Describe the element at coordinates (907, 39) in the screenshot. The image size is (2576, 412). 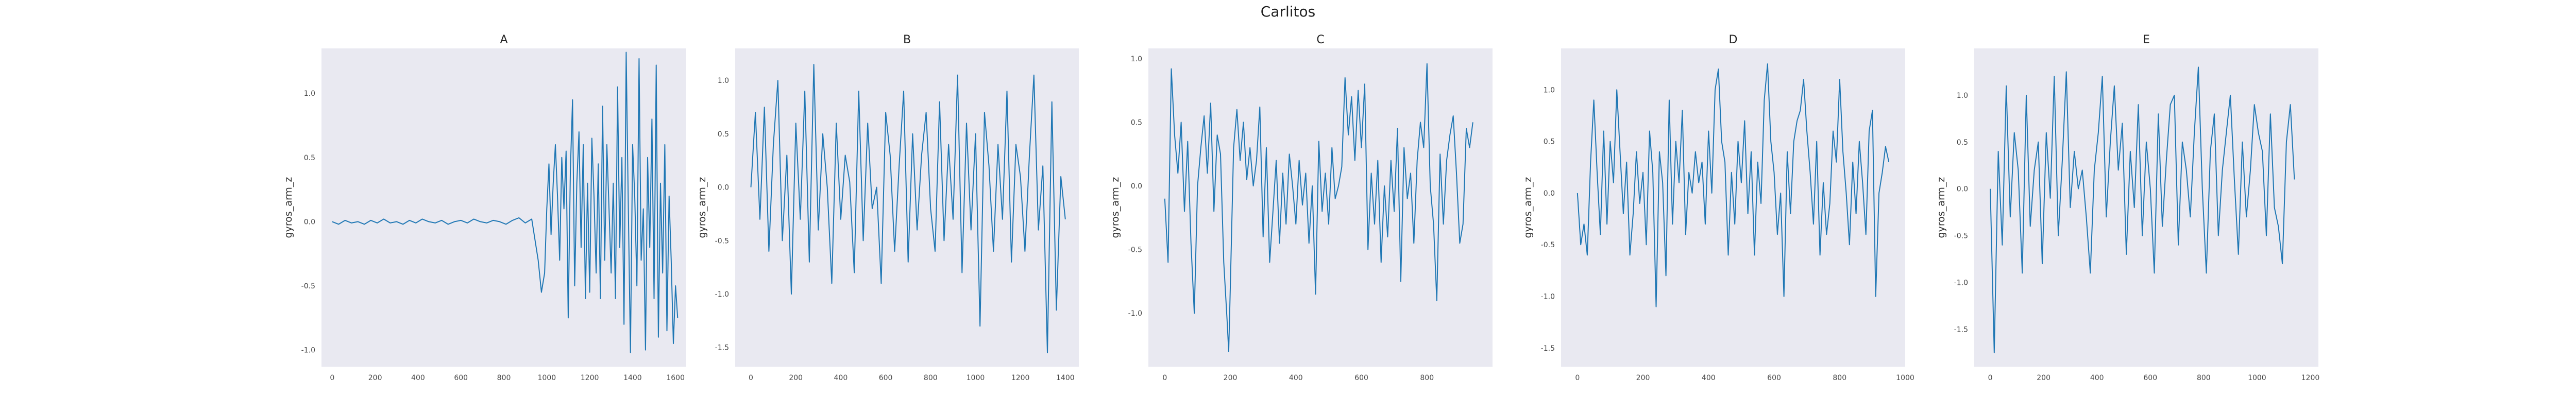
I see `panel-b-title: B` at that location.